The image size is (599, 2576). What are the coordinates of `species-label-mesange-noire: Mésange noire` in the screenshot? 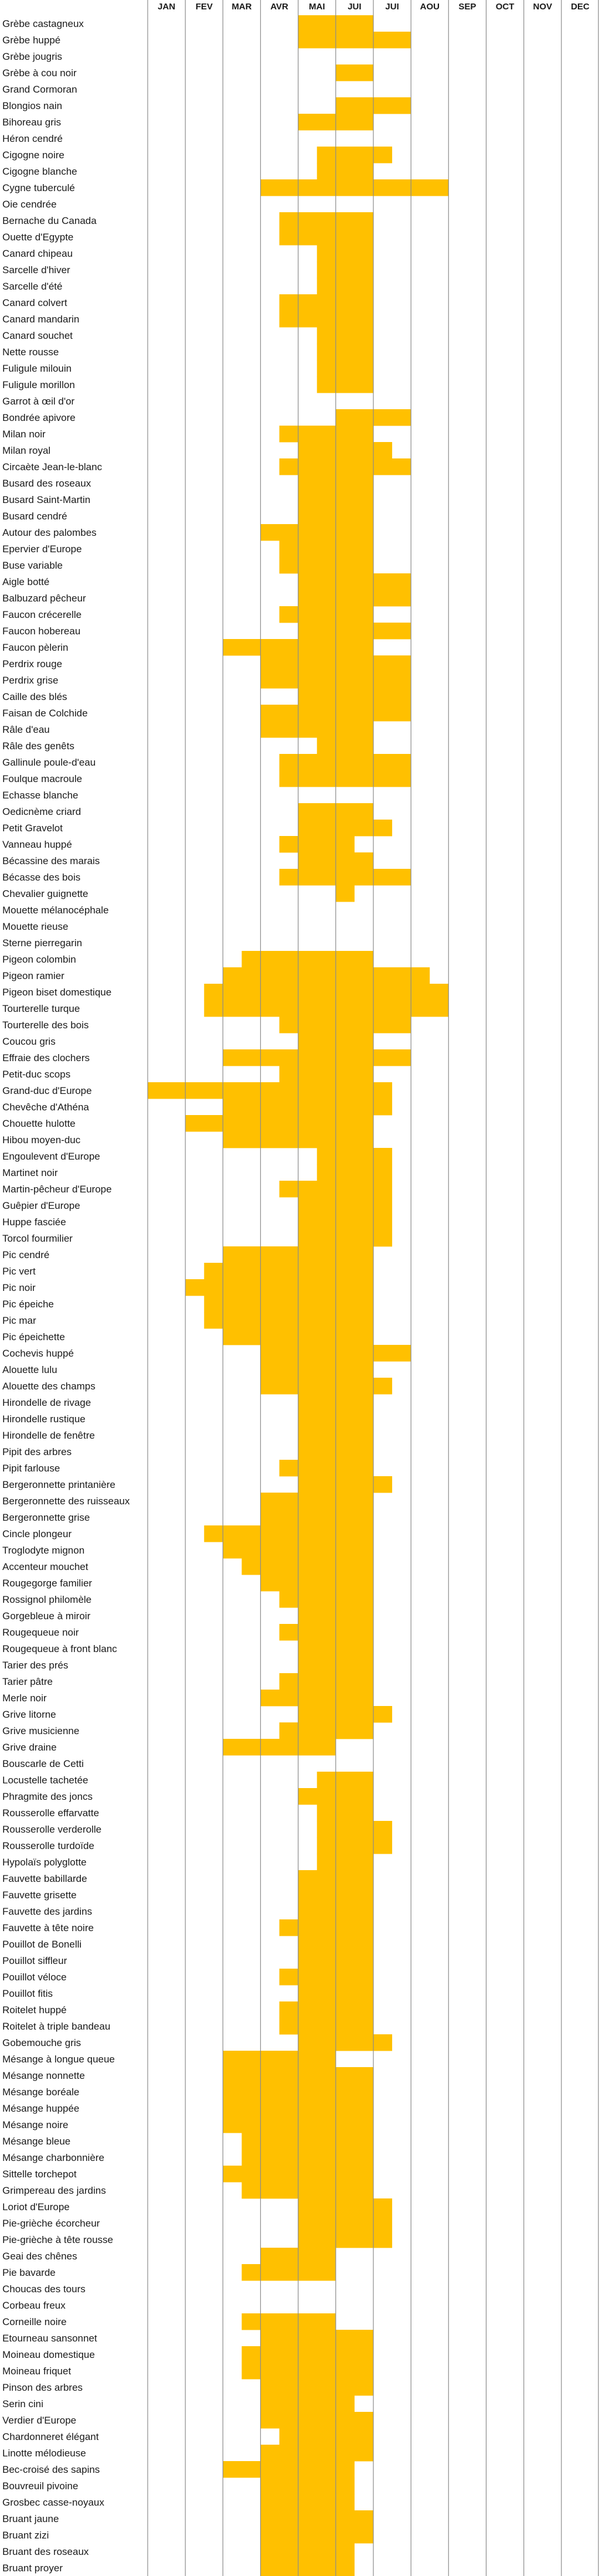 It's located at (35, 2124).